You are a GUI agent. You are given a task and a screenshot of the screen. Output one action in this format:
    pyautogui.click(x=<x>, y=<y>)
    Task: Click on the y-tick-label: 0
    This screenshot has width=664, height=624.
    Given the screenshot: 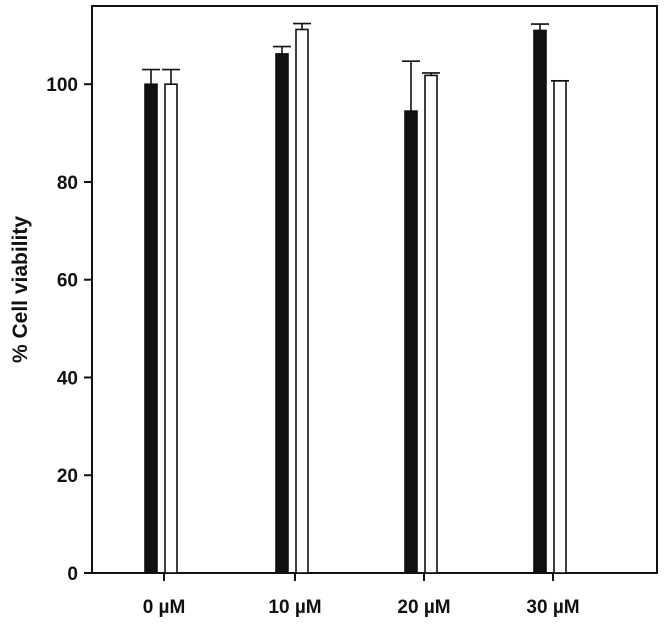 What is the action you would take?
    pyautogui.click(x=72, y=574)
    